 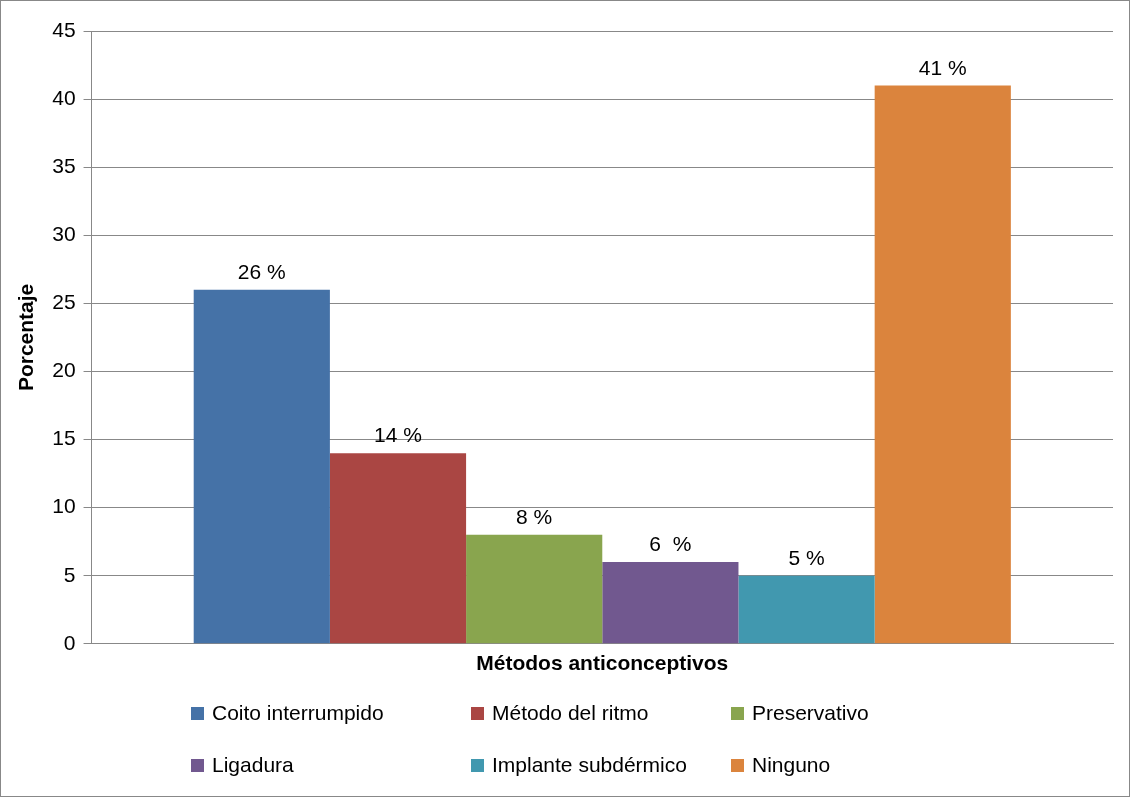 I want to click on y-tick-label: 0, so click(x=69, y=642).